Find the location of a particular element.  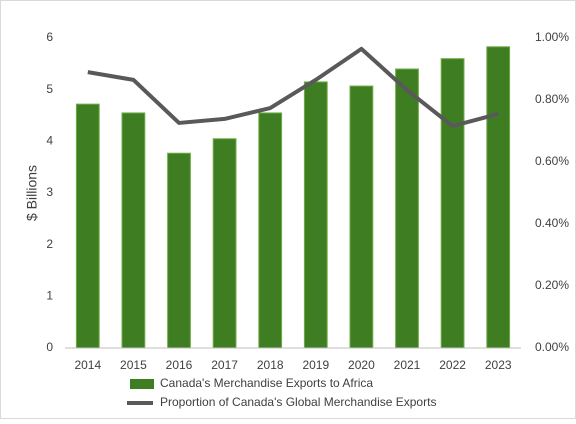

legend-swatch is located at coordinates (142, 384).